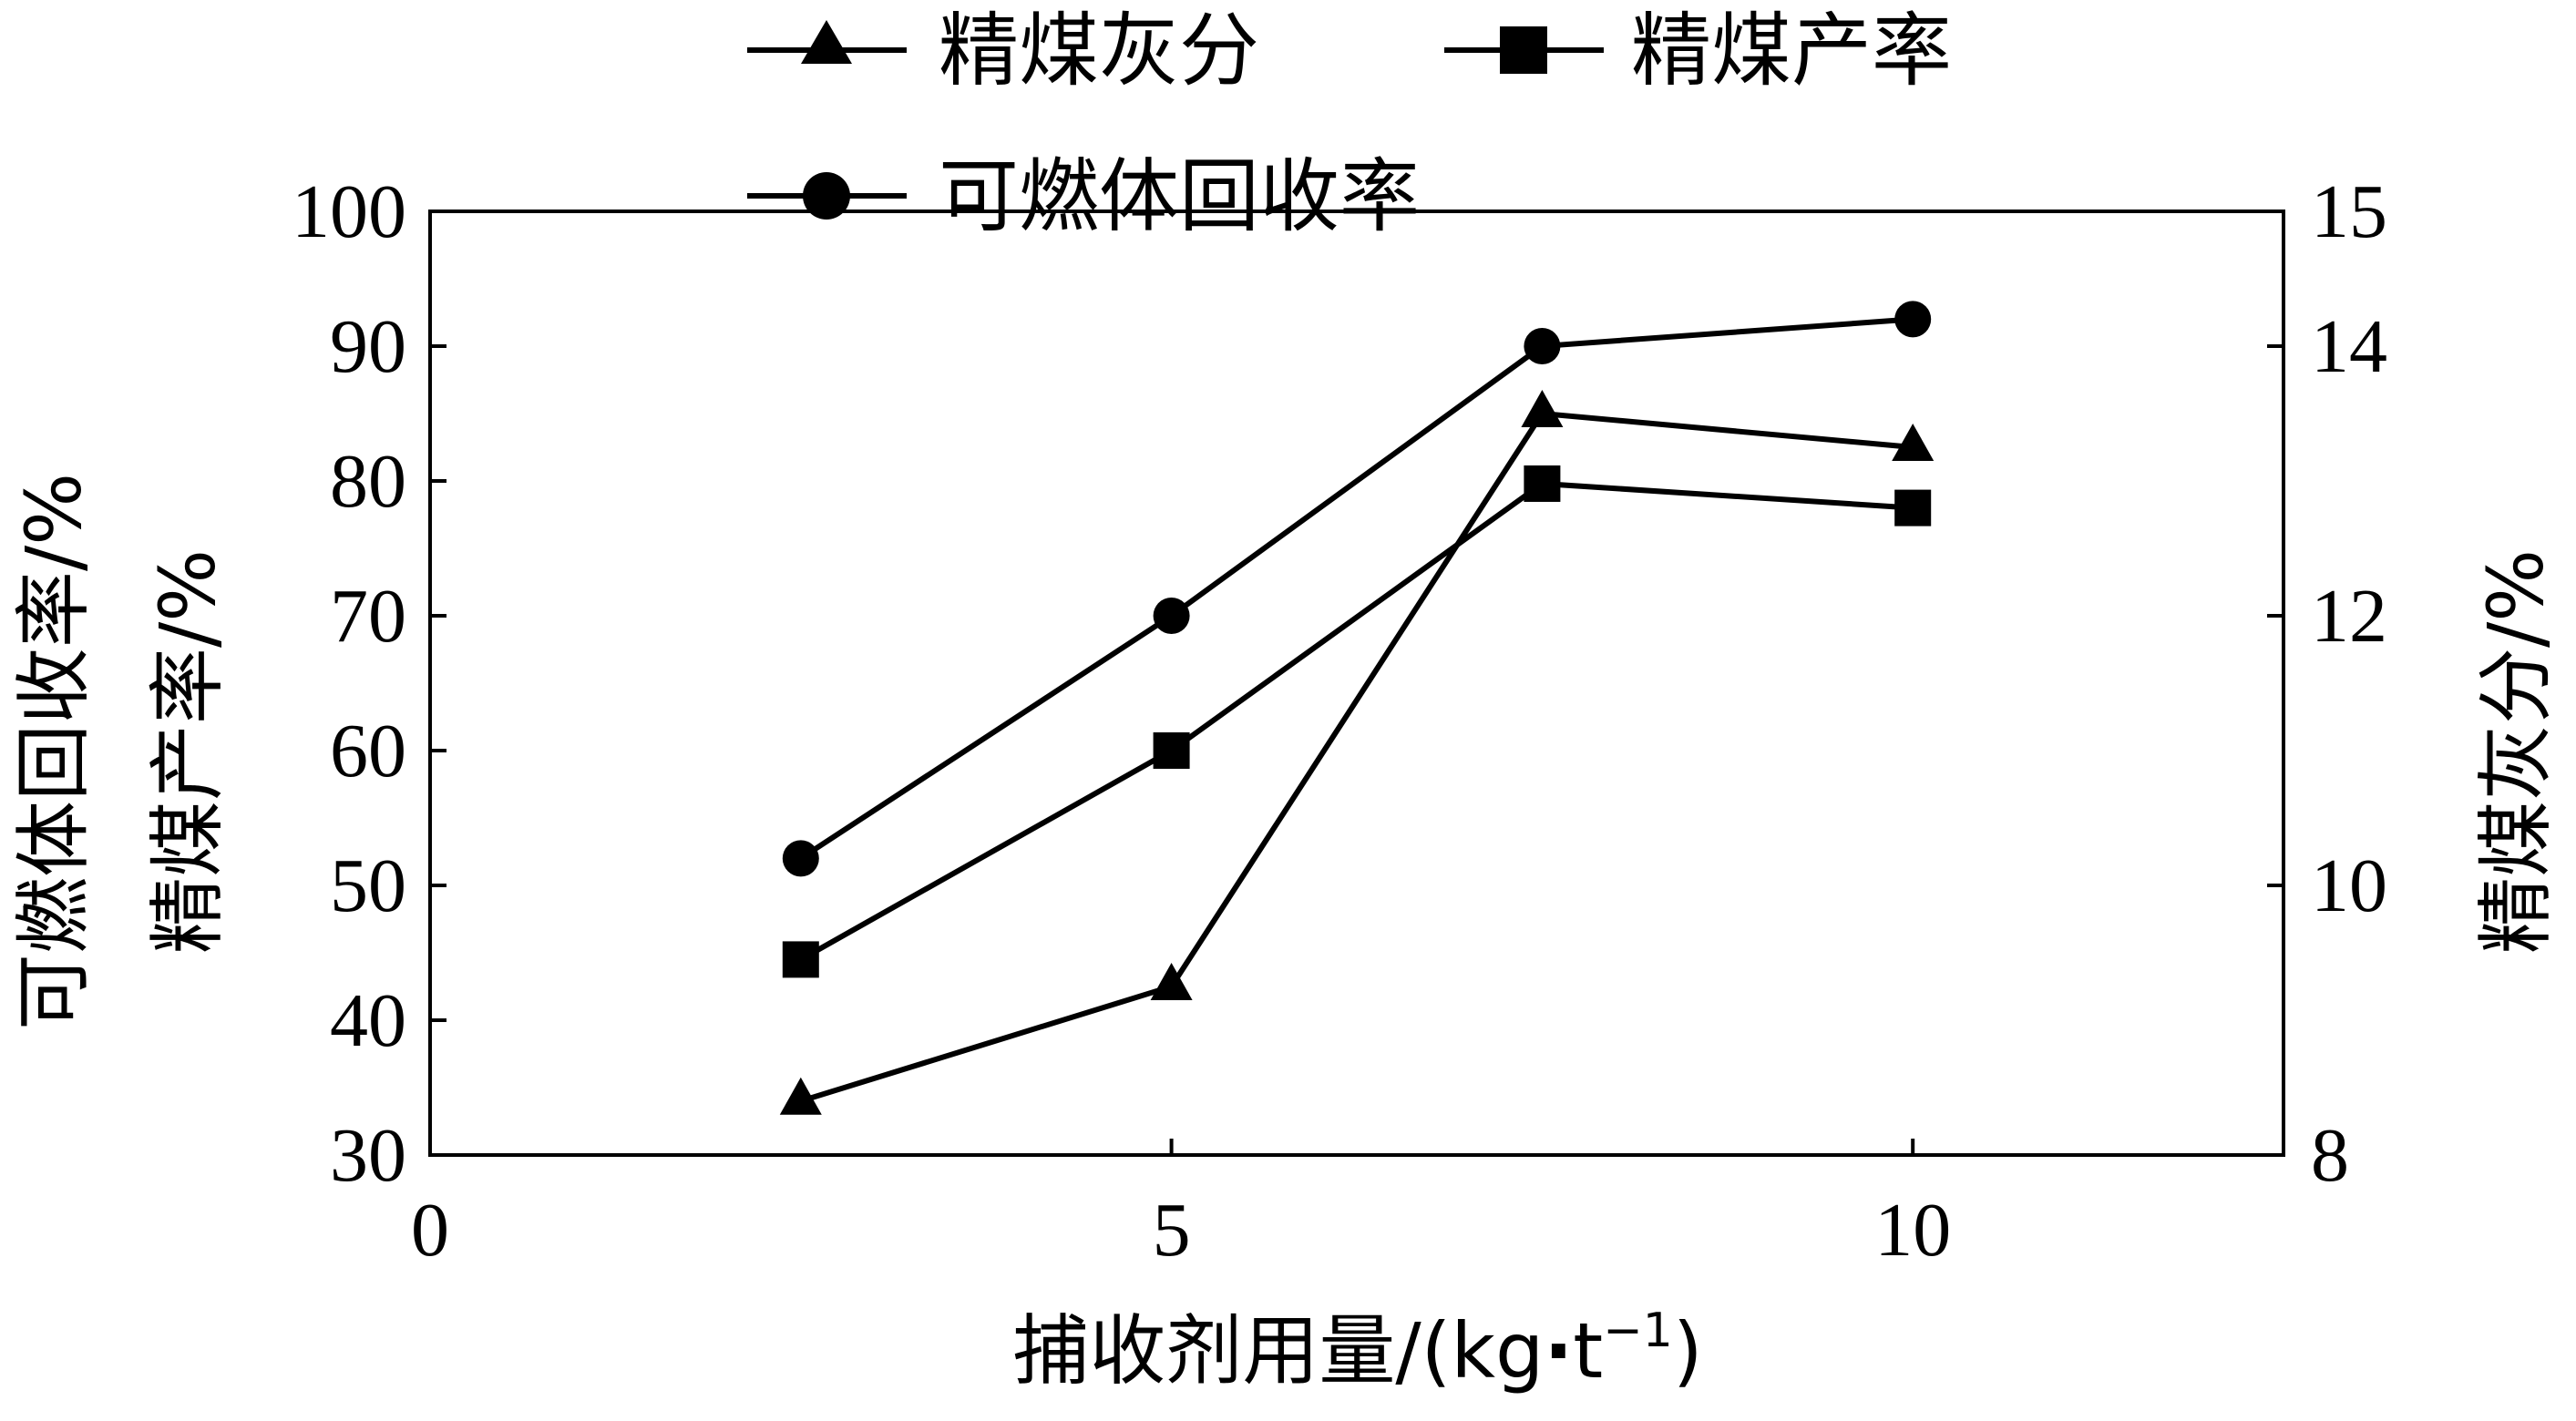 The image size is (2576, 1421). I want to click on left-y-tick-label: 100, so click(349, 211).